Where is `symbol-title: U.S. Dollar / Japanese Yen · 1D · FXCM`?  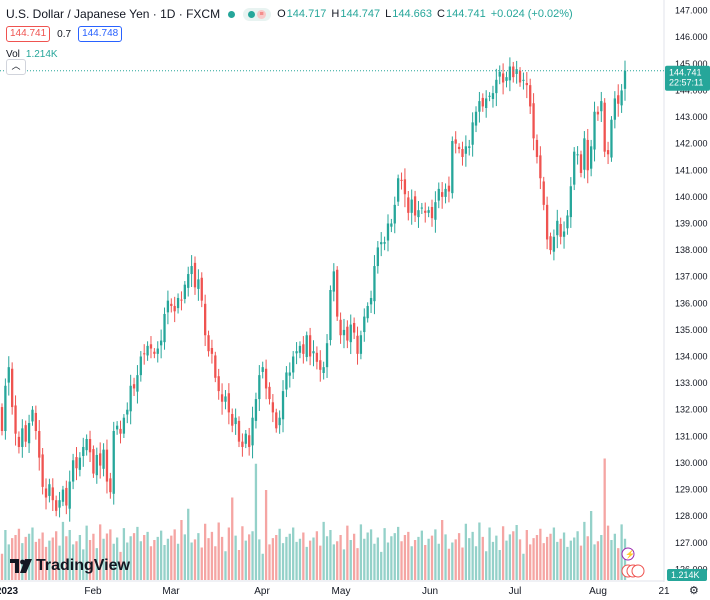
symbol-title: U.S. Dollar / Japanese Yen · 1D · FXCM is located at coordinates (113, 14).